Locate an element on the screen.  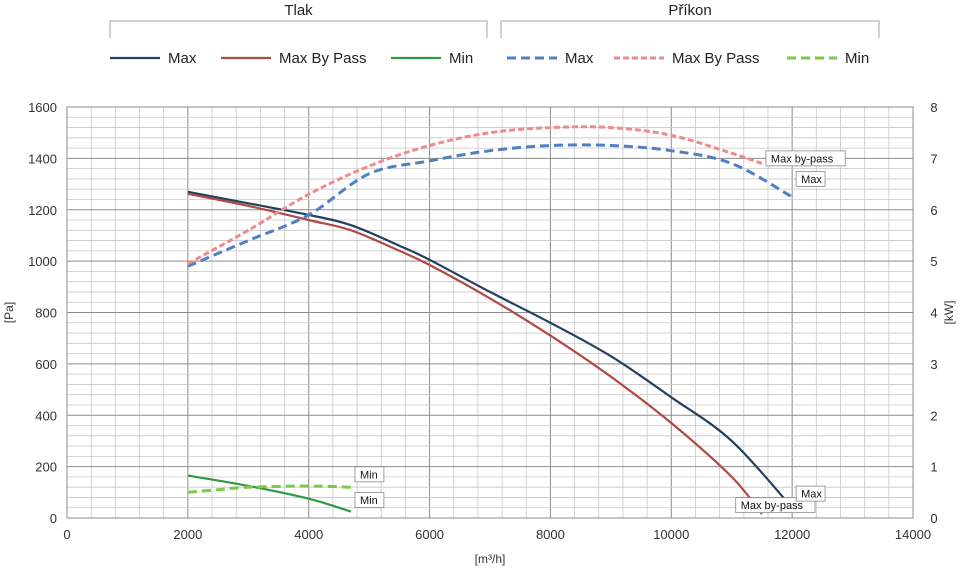
series-line-p-kon-max is located at coordinates (490, 205).